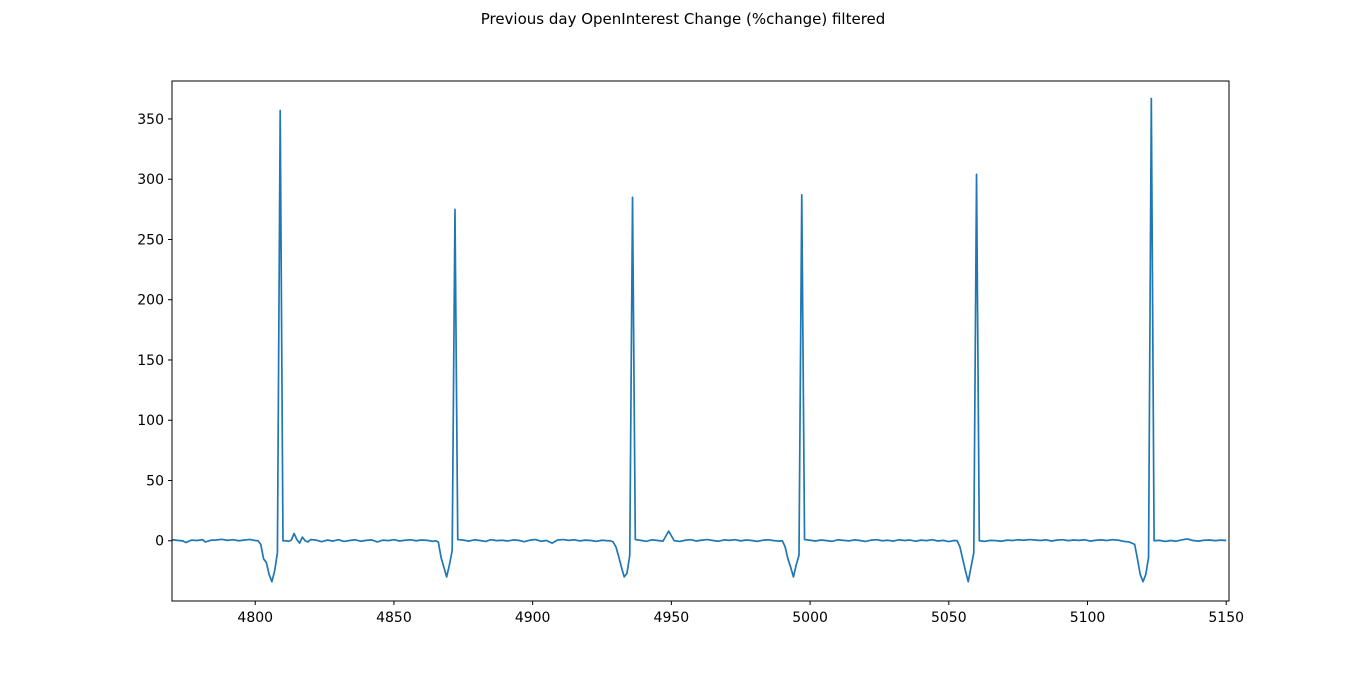 The height and width of the screenshot is (675, 1366). Describe the element at coordinates (810, 618) in the screenshot. I see `x-tick-label: 5000` at that location.